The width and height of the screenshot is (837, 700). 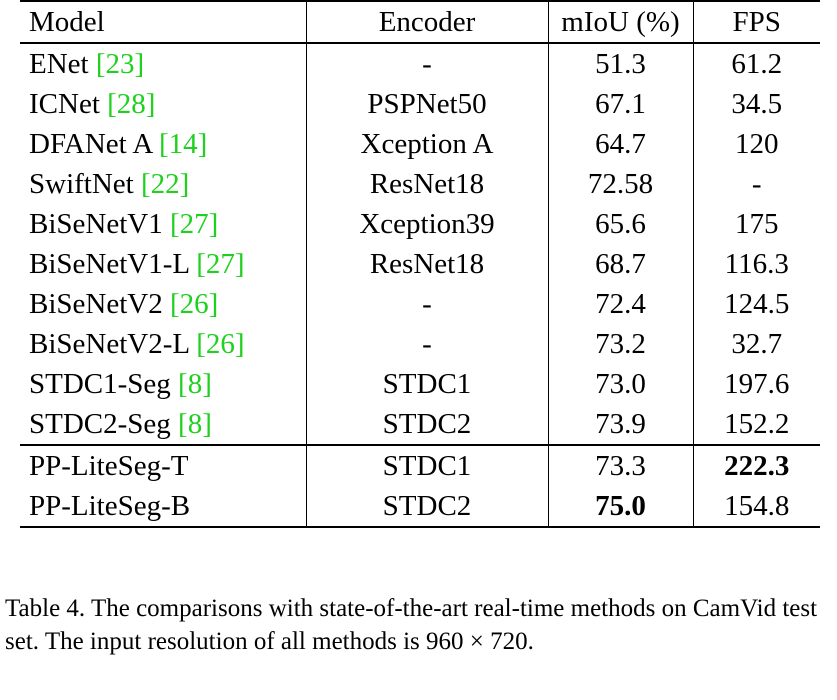 What do you see at coordinates (96, 223) in the screenshot?
I see `model-name: BiSeNetV1` at bounding box center [96, 223].